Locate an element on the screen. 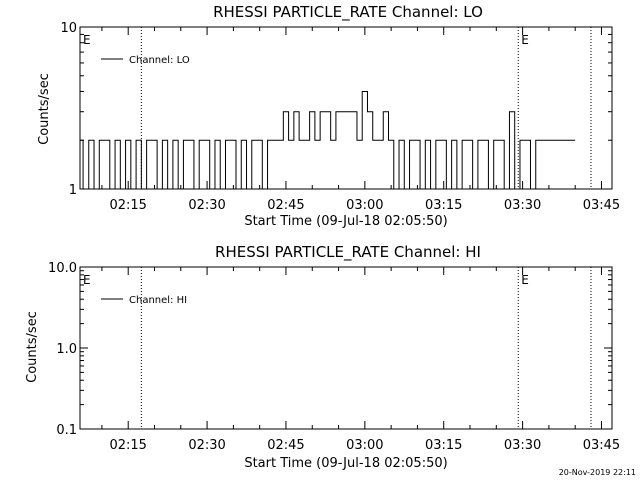  legend-label-hi: Channel: HI is located at coordinates (158, 300).